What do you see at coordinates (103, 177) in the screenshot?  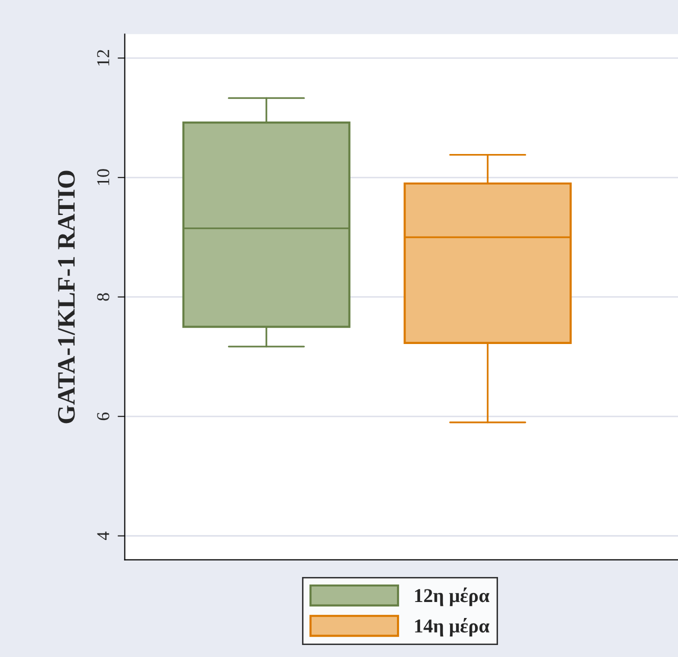 I see `y-tick-label: 10` at bounding box center [103, 177].